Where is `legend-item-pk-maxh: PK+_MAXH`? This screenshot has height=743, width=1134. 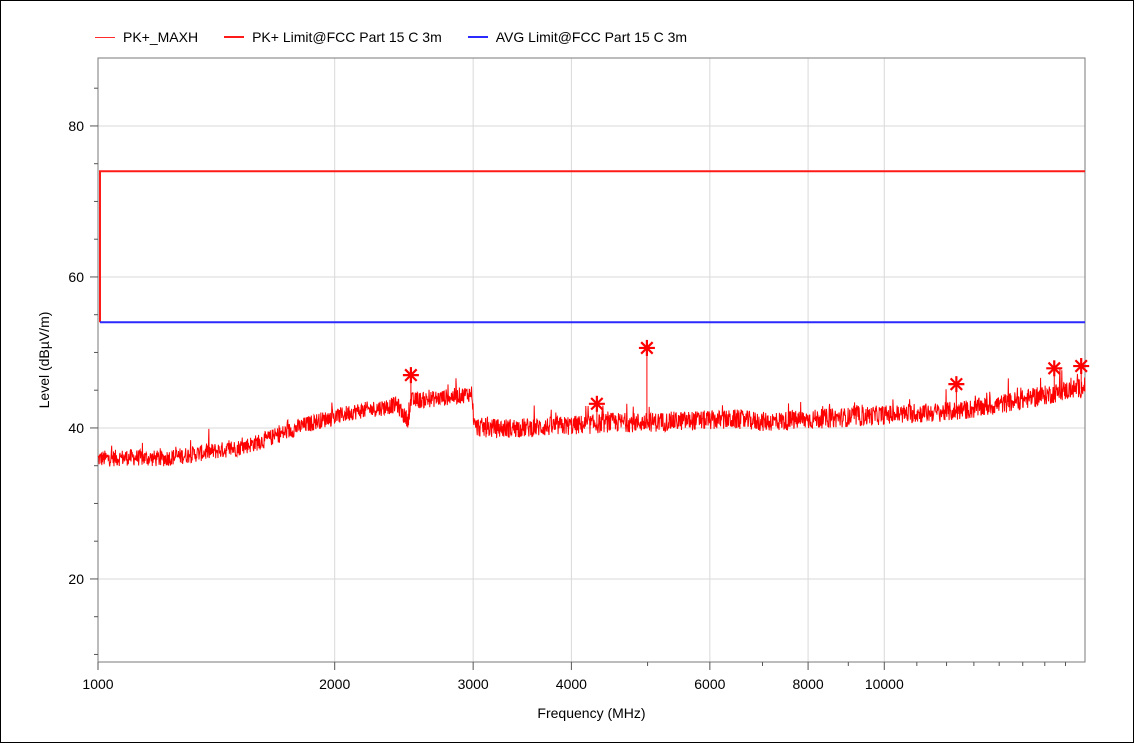
legend-item-pk-maxh: PK+_MAXH is located at coordinates (146, 37).